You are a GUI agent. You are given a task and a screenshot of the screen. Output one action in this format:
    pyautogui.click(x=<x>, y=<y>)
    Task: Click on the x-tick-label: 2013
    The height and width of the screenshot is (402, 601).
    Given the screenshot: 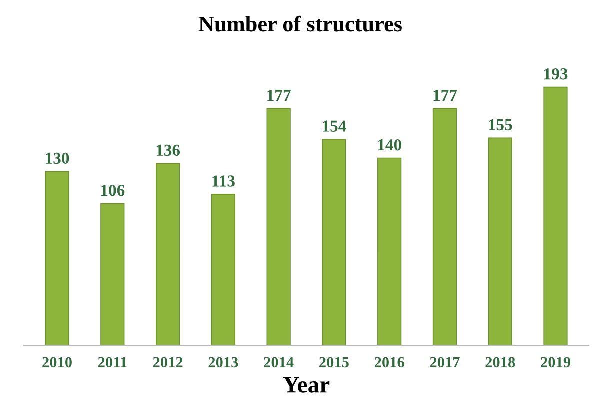 What is the action you would take?
    pyautogui.click(x=223, y=362)
    